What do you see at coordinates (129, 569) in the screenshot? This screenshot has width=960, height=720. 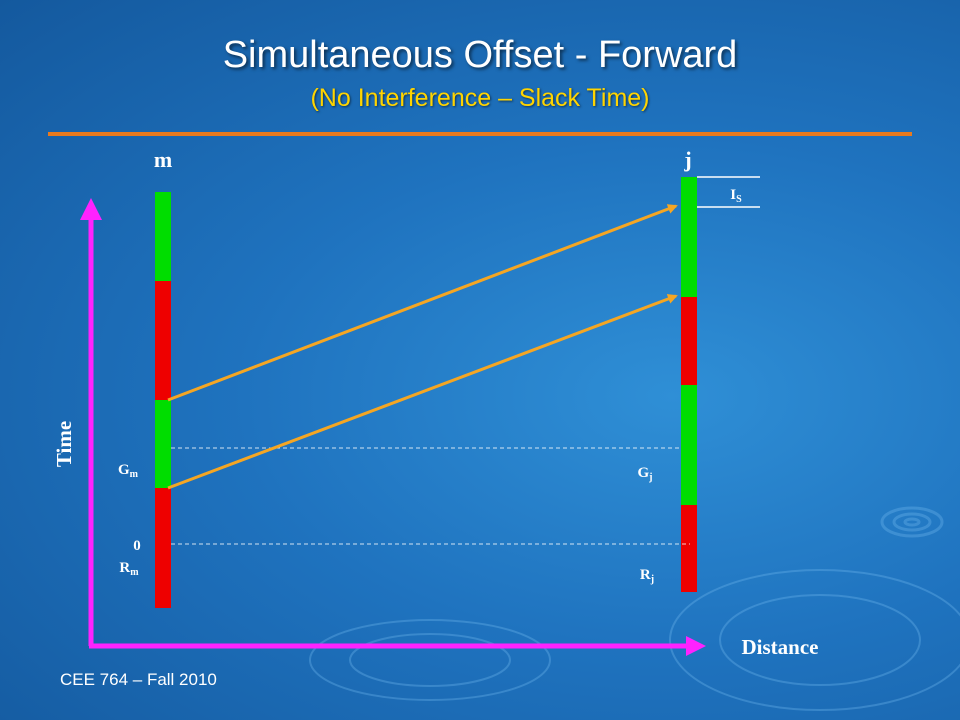 I see `red-start-m-label: Rm` at bounding box center [129, 569].